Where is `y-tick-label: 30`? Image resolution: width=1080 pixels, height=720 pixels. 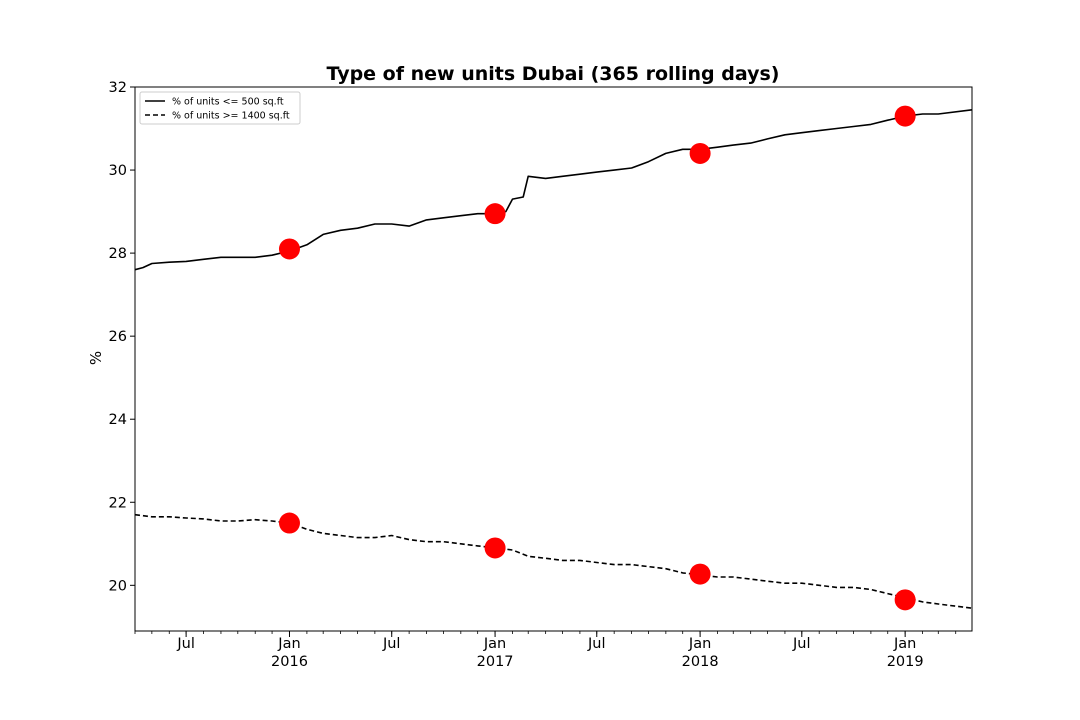 y-tick-label: 30 is located at coordinates (118, 171).